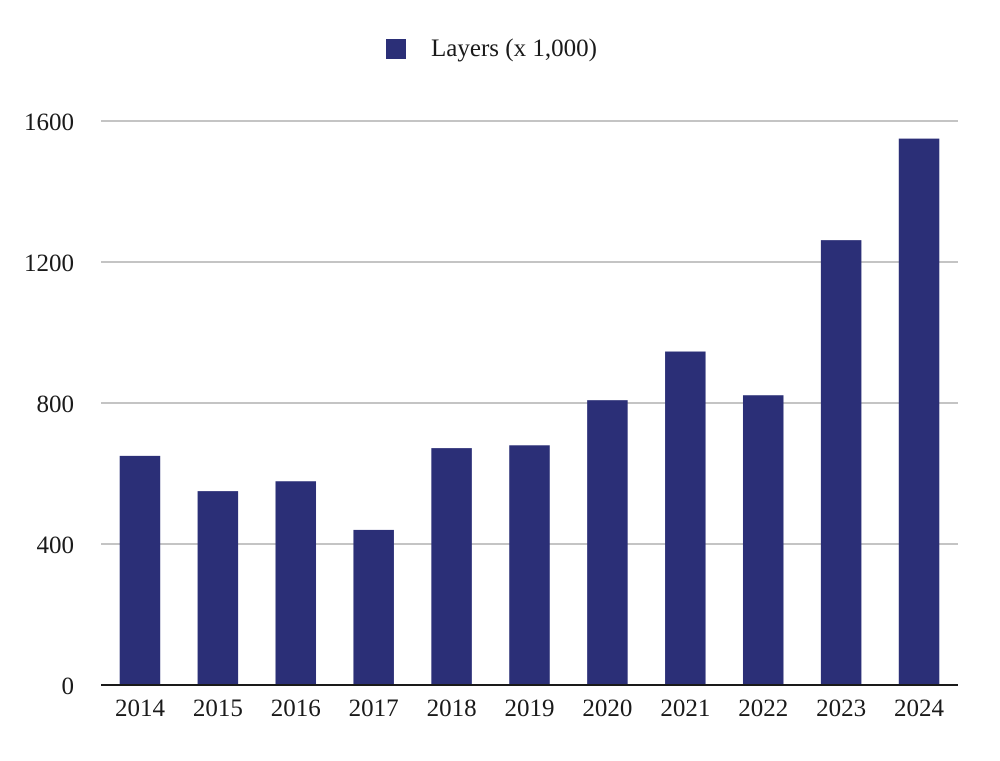 The height and width of the screenshot is (761, 1000). Describe the element at coordinates (56, 404) in the screenshot. I see `y-tick-label: 800` at that location.